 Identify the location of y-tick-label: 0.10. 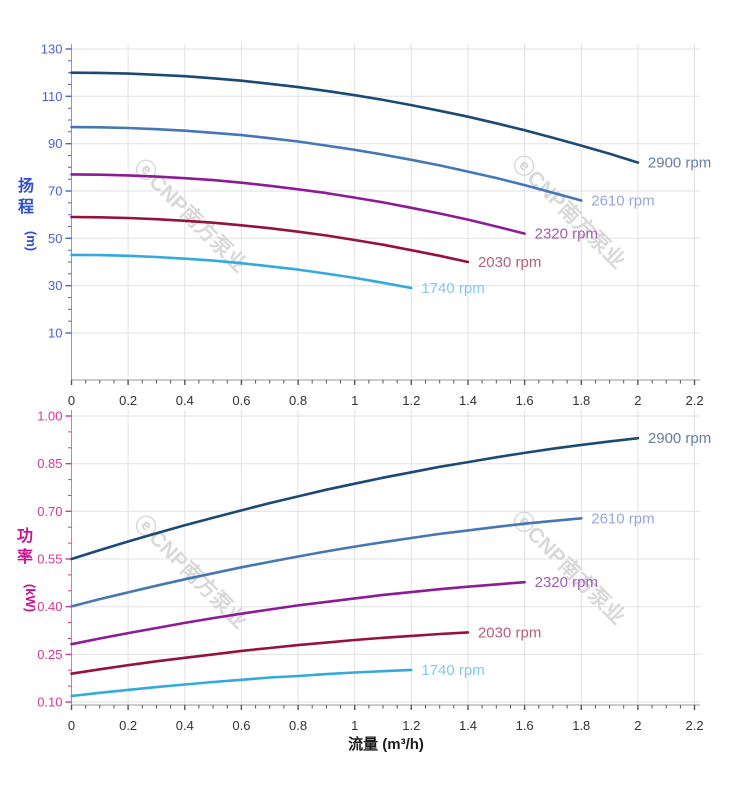
(49, 702).